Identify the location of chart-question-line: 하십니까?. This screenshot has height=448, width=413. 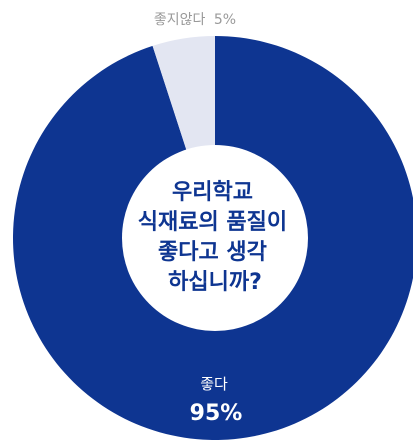
(215, 282).